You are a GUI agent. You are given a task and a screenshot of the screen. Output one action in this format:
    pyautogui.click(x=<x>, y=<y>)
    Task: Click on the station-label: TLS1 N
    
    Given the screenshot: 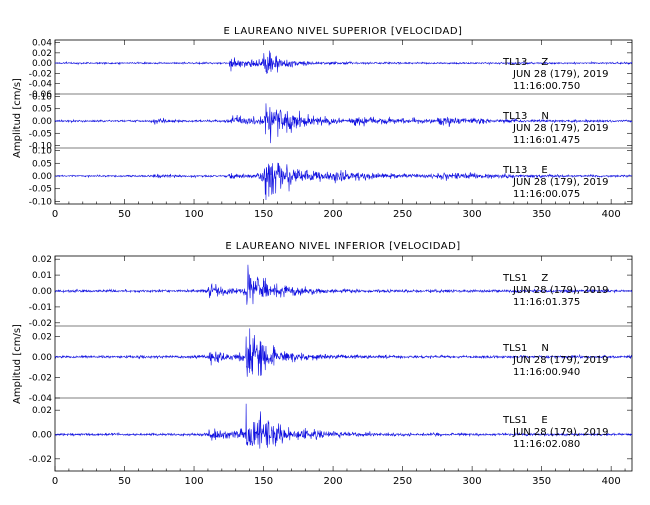 What is the action you would take?
    pyautogui.click(x=525, y=348)
    